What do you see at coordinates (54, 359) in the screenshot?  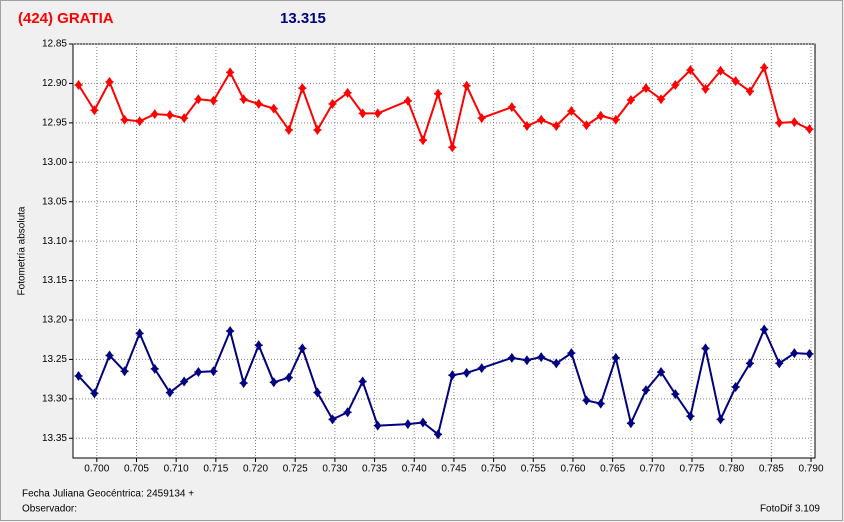 I see `y-tick-label: 13.25` at bounding box center [54, 359].